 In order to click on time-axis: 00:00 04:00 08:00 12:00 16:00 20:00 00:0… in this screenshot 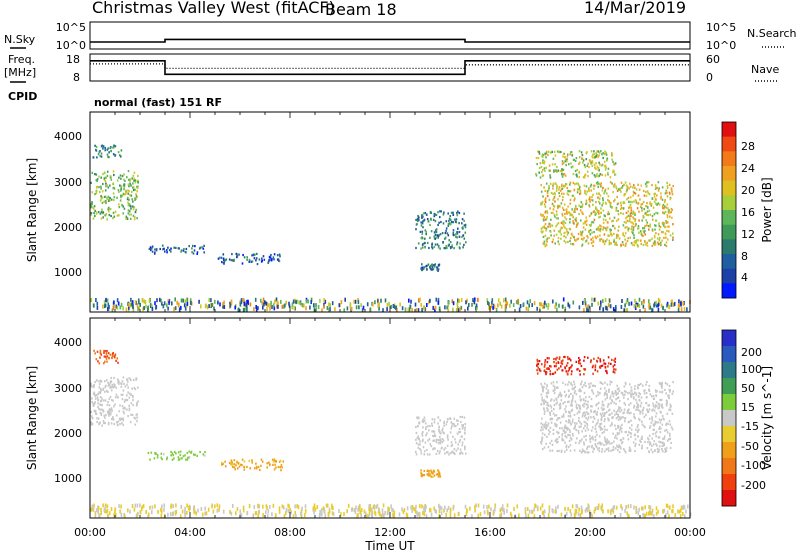, I will do `click(390, 539)`.